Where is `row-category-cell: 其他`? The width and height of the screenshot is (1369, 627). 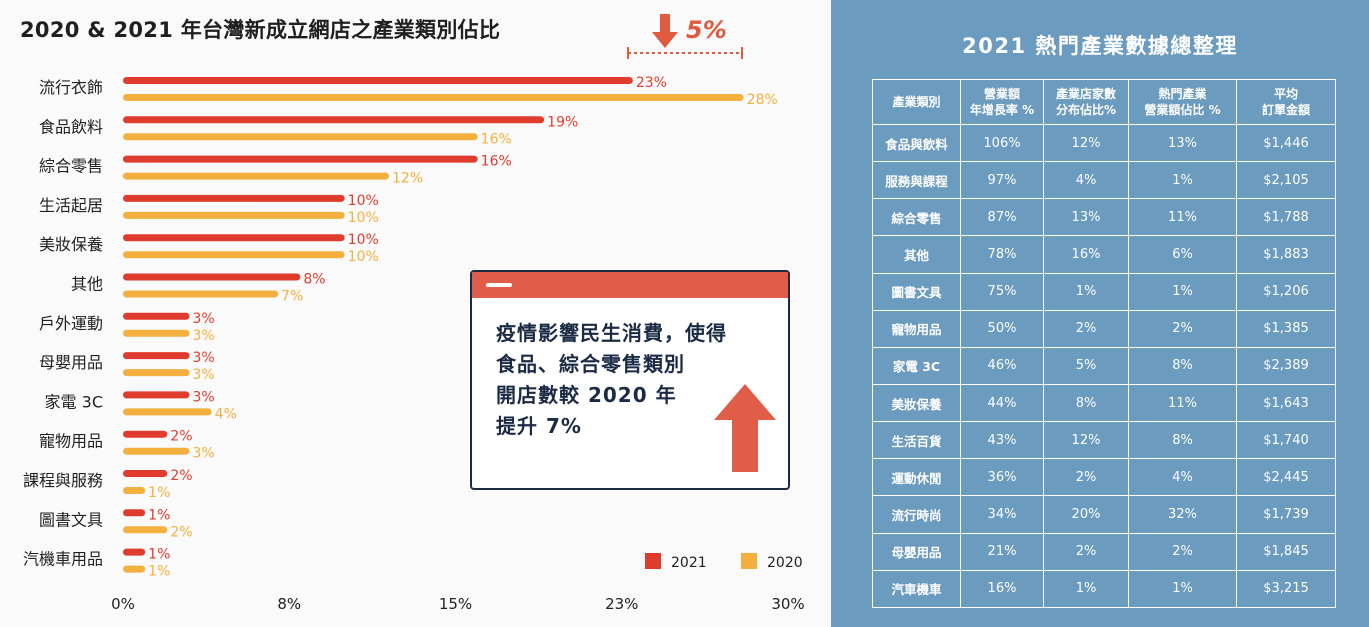
row-category-cell: 其他 is located at coordinates (916, 254).